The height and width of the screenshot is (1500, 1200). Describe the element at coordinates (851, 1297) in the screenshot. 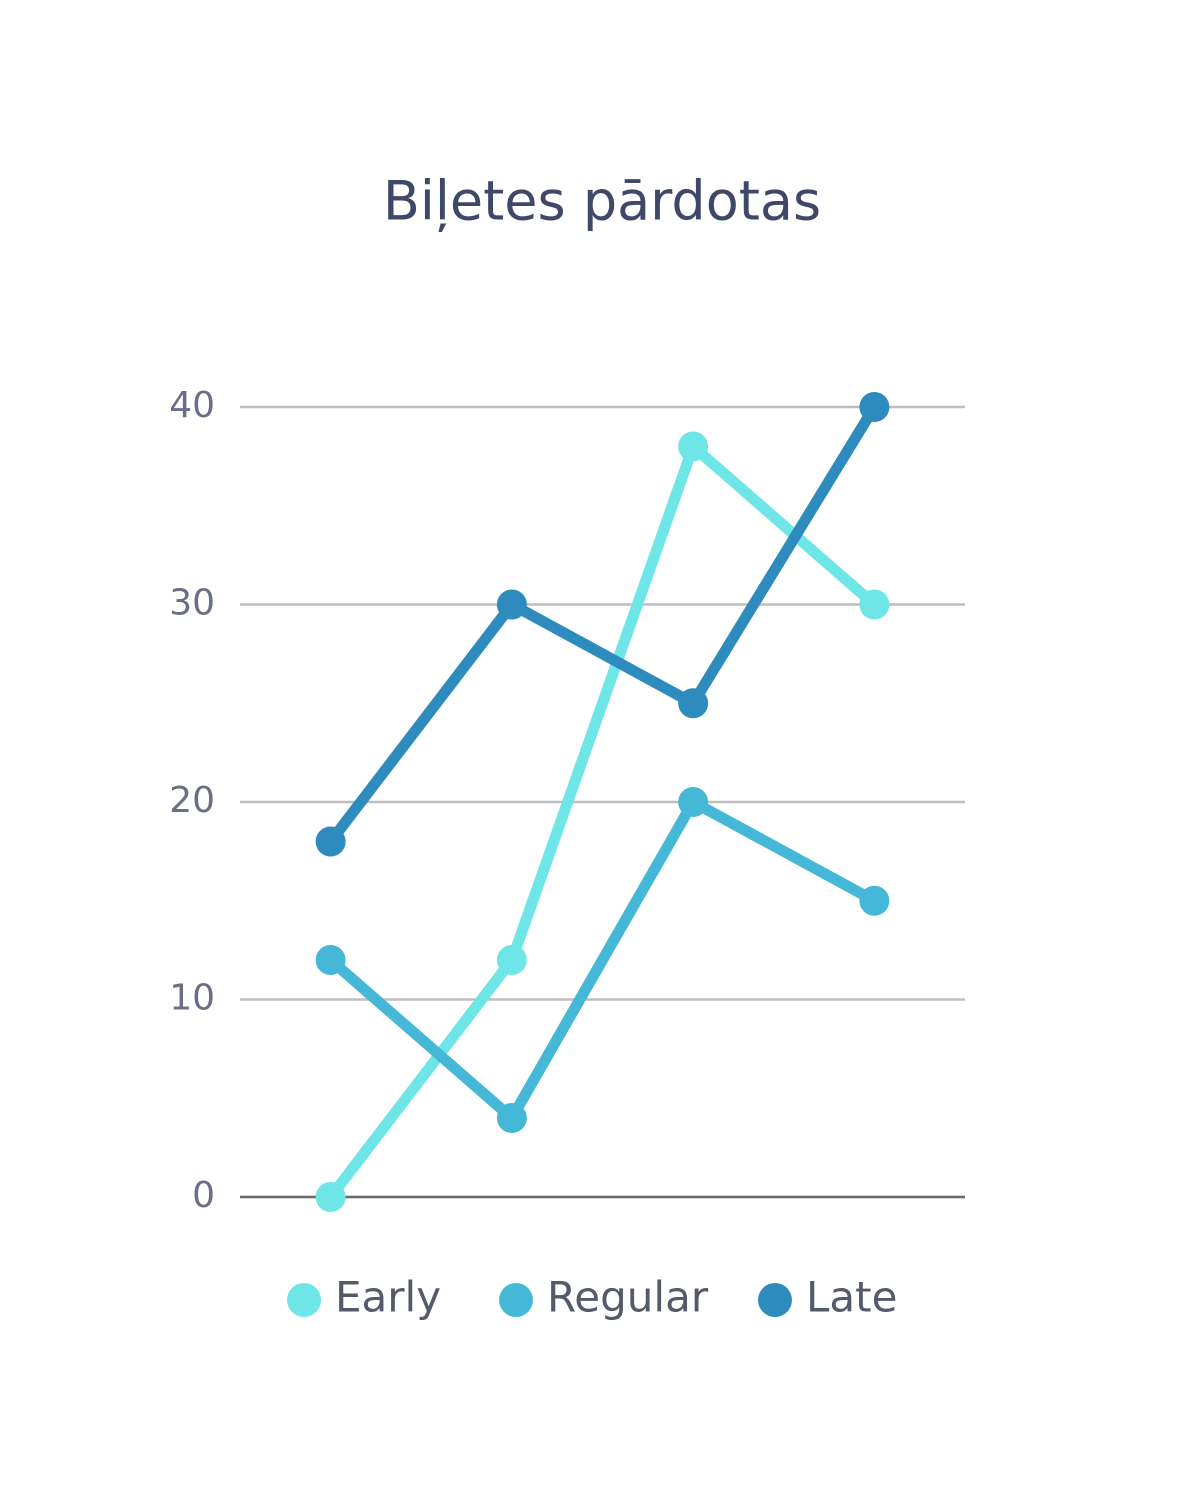

I see `legend-label: Late` at that location.